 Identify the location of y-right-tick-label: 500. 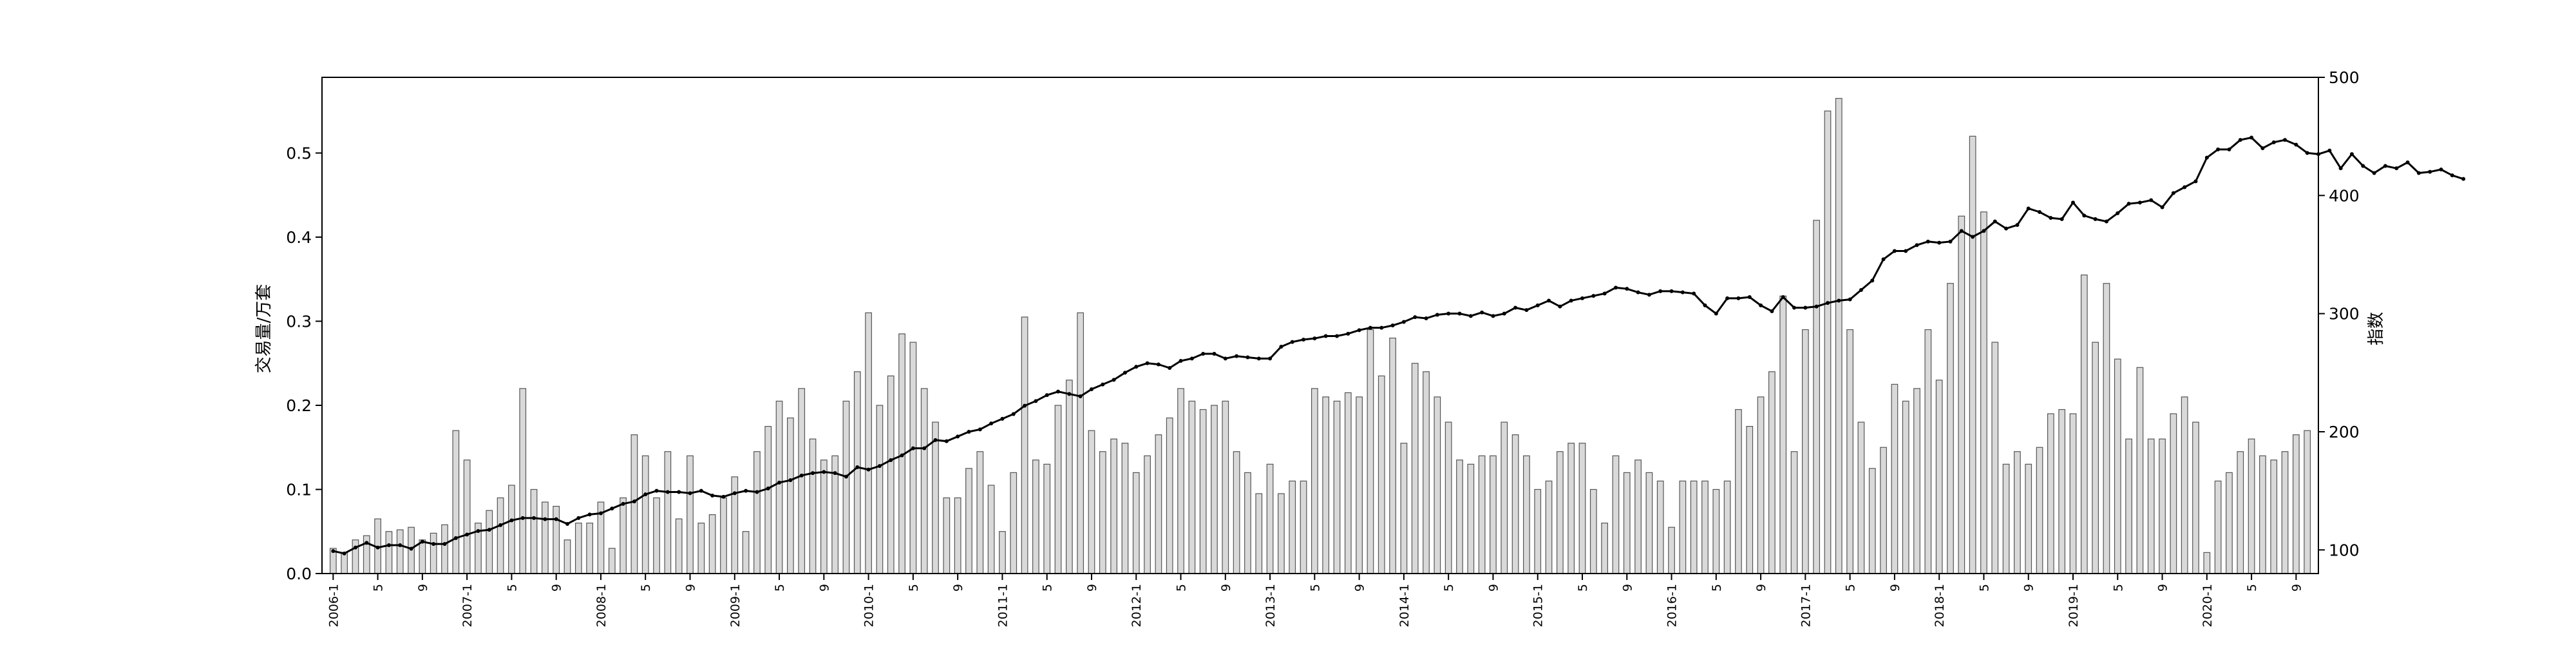
(2344, 77).